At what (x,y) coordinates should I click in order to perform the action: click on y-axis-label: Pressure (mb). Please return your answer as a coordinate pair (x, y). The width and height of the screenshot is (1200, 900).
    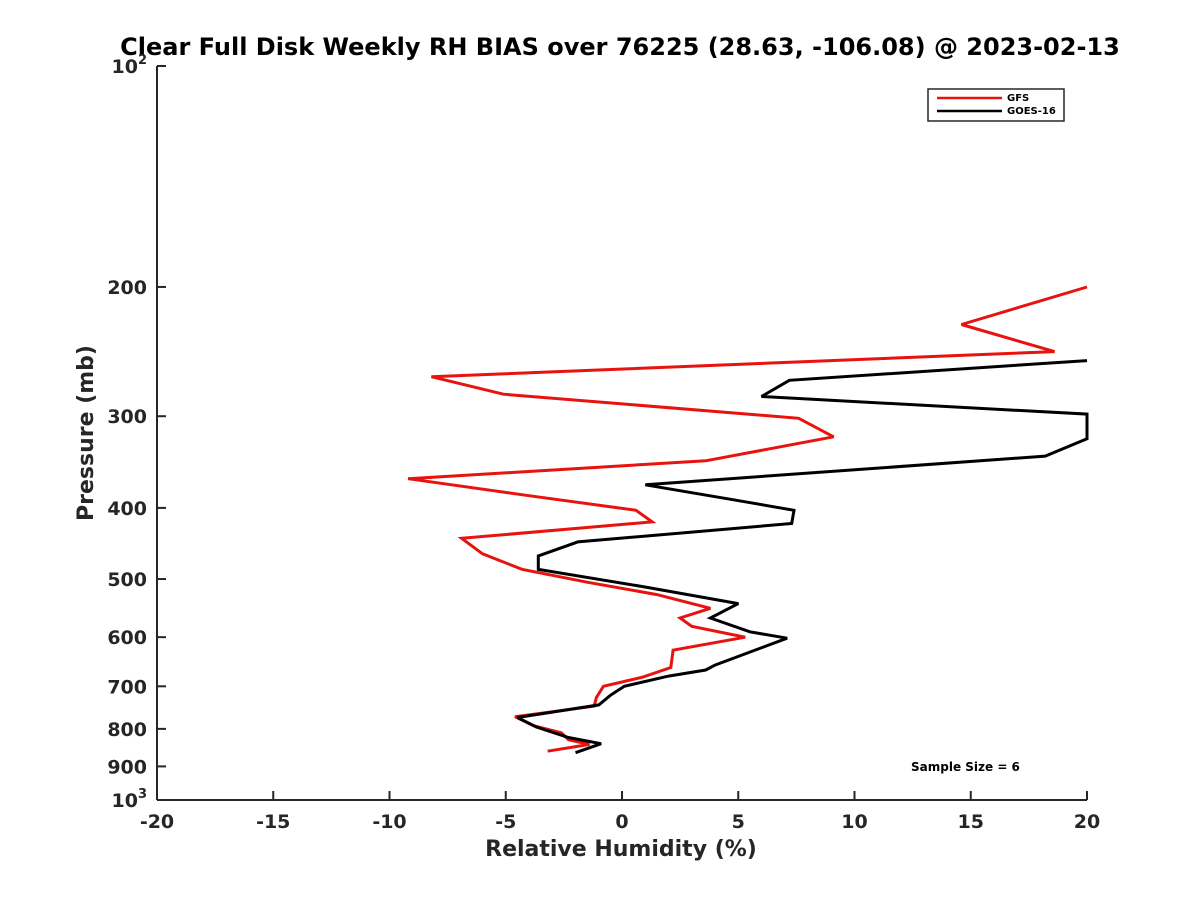
    Looking at the image, I should click on (86, 433).